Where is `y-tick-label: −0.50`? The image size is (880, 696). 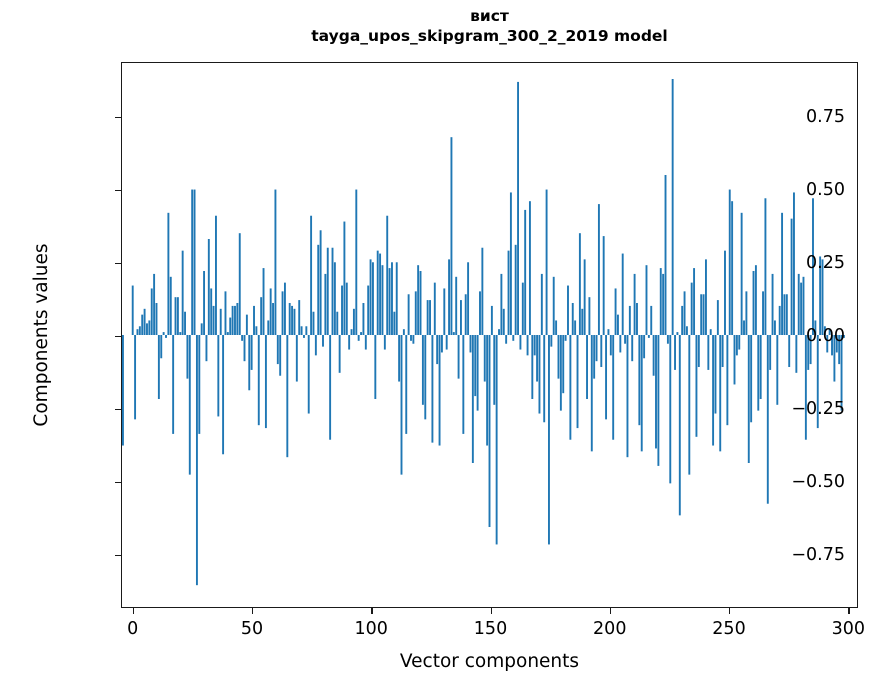
y-tick-label: −0.50 is located at coordinates (818, 481).